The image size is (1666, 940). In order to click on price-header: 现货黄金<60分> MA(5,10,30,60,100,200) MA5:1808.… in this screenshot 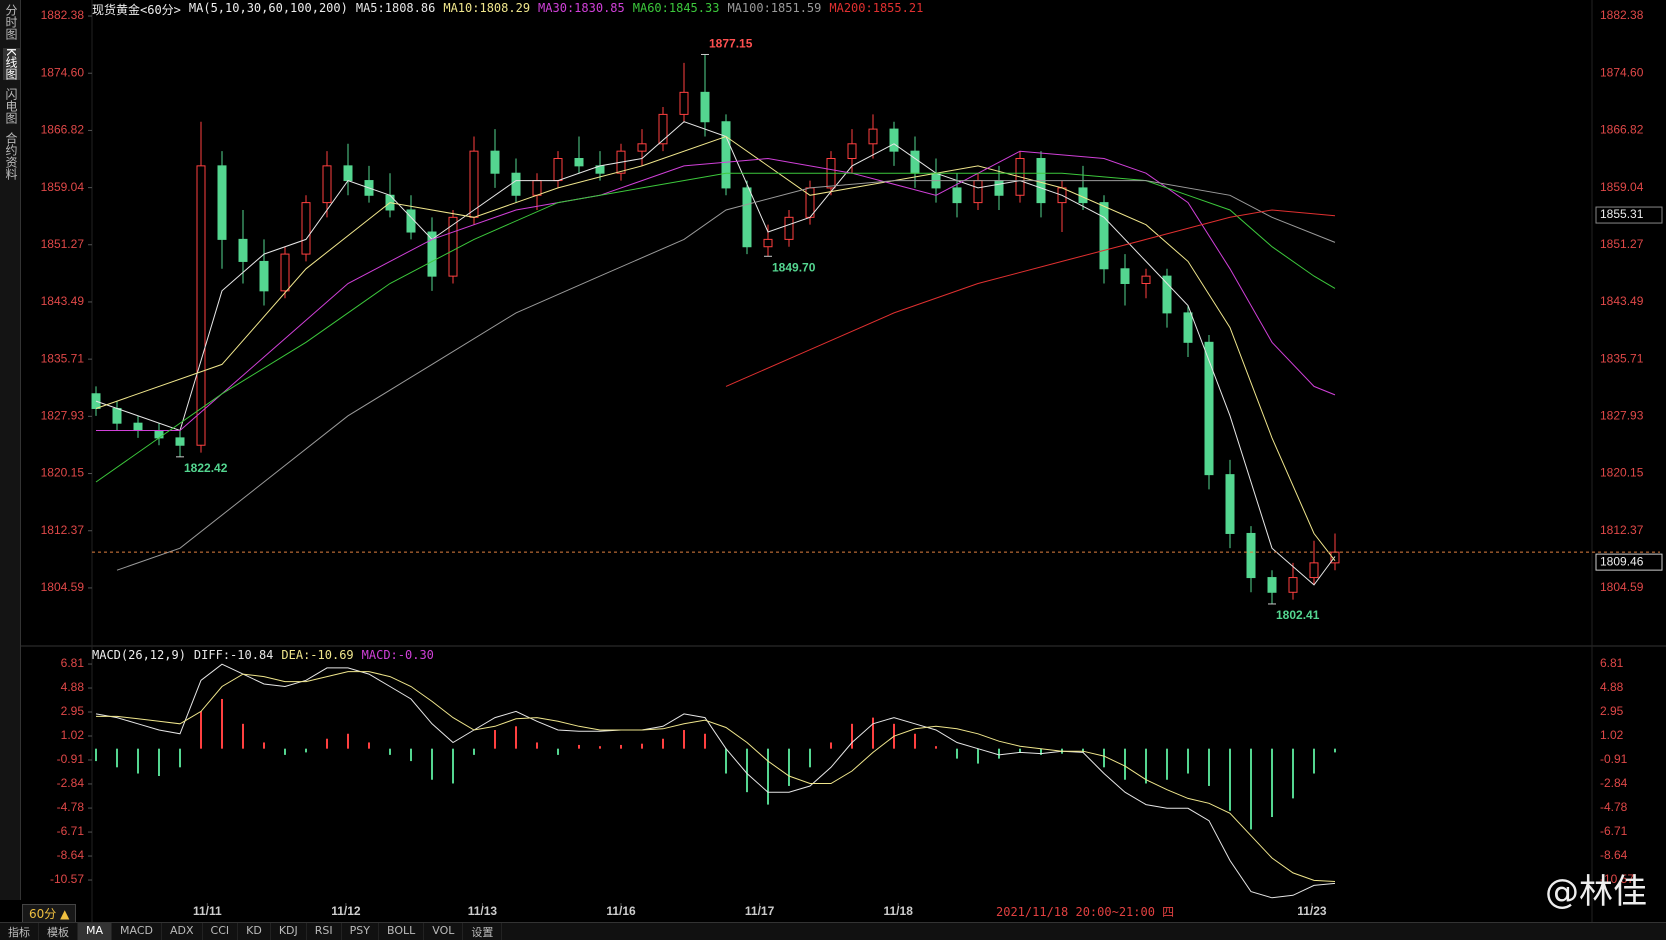, I will do `click(507, 9)`.